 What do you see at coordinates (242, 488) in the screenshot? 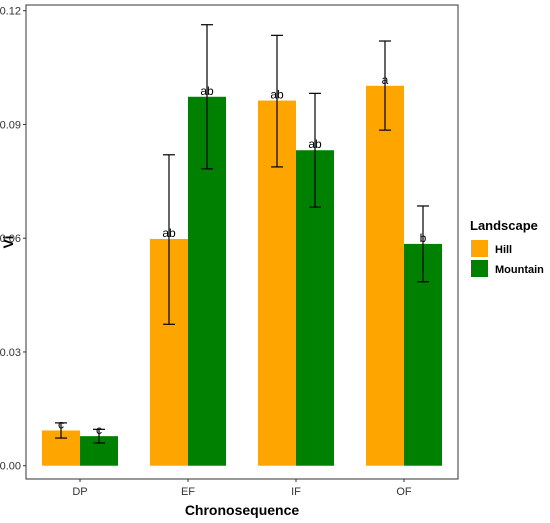
I see `x-axis: DP EF IF OF` at bounding box center [242, 488].